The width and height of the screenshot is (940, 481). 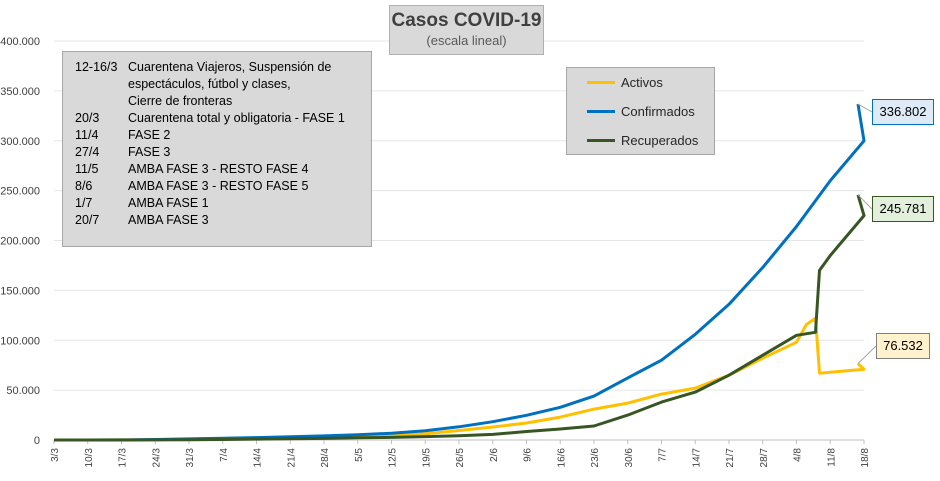 I want to click on x-tick-label: 9/6, so click(x=528, y=455).